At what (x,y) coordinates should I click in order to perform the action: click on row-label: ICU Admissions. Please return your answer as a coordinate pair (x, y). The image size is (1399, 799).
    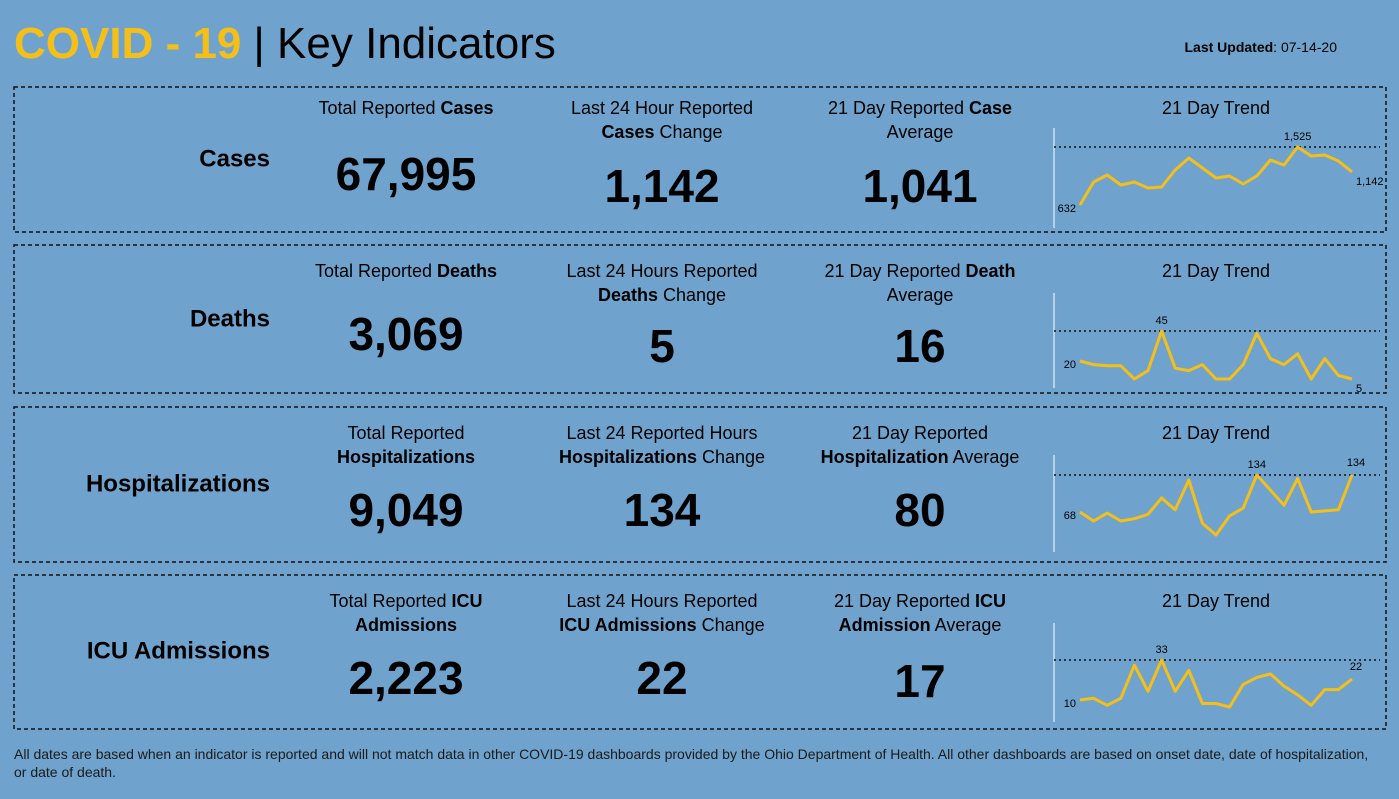
    Looking at the image, I should click on (178, 650).